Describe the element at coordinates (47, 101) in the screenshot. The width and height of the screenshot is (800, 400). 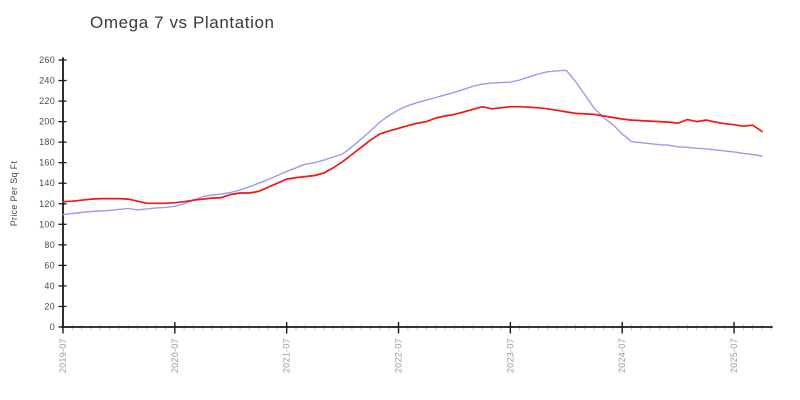
I see `y-tick-label: 220` at that location.